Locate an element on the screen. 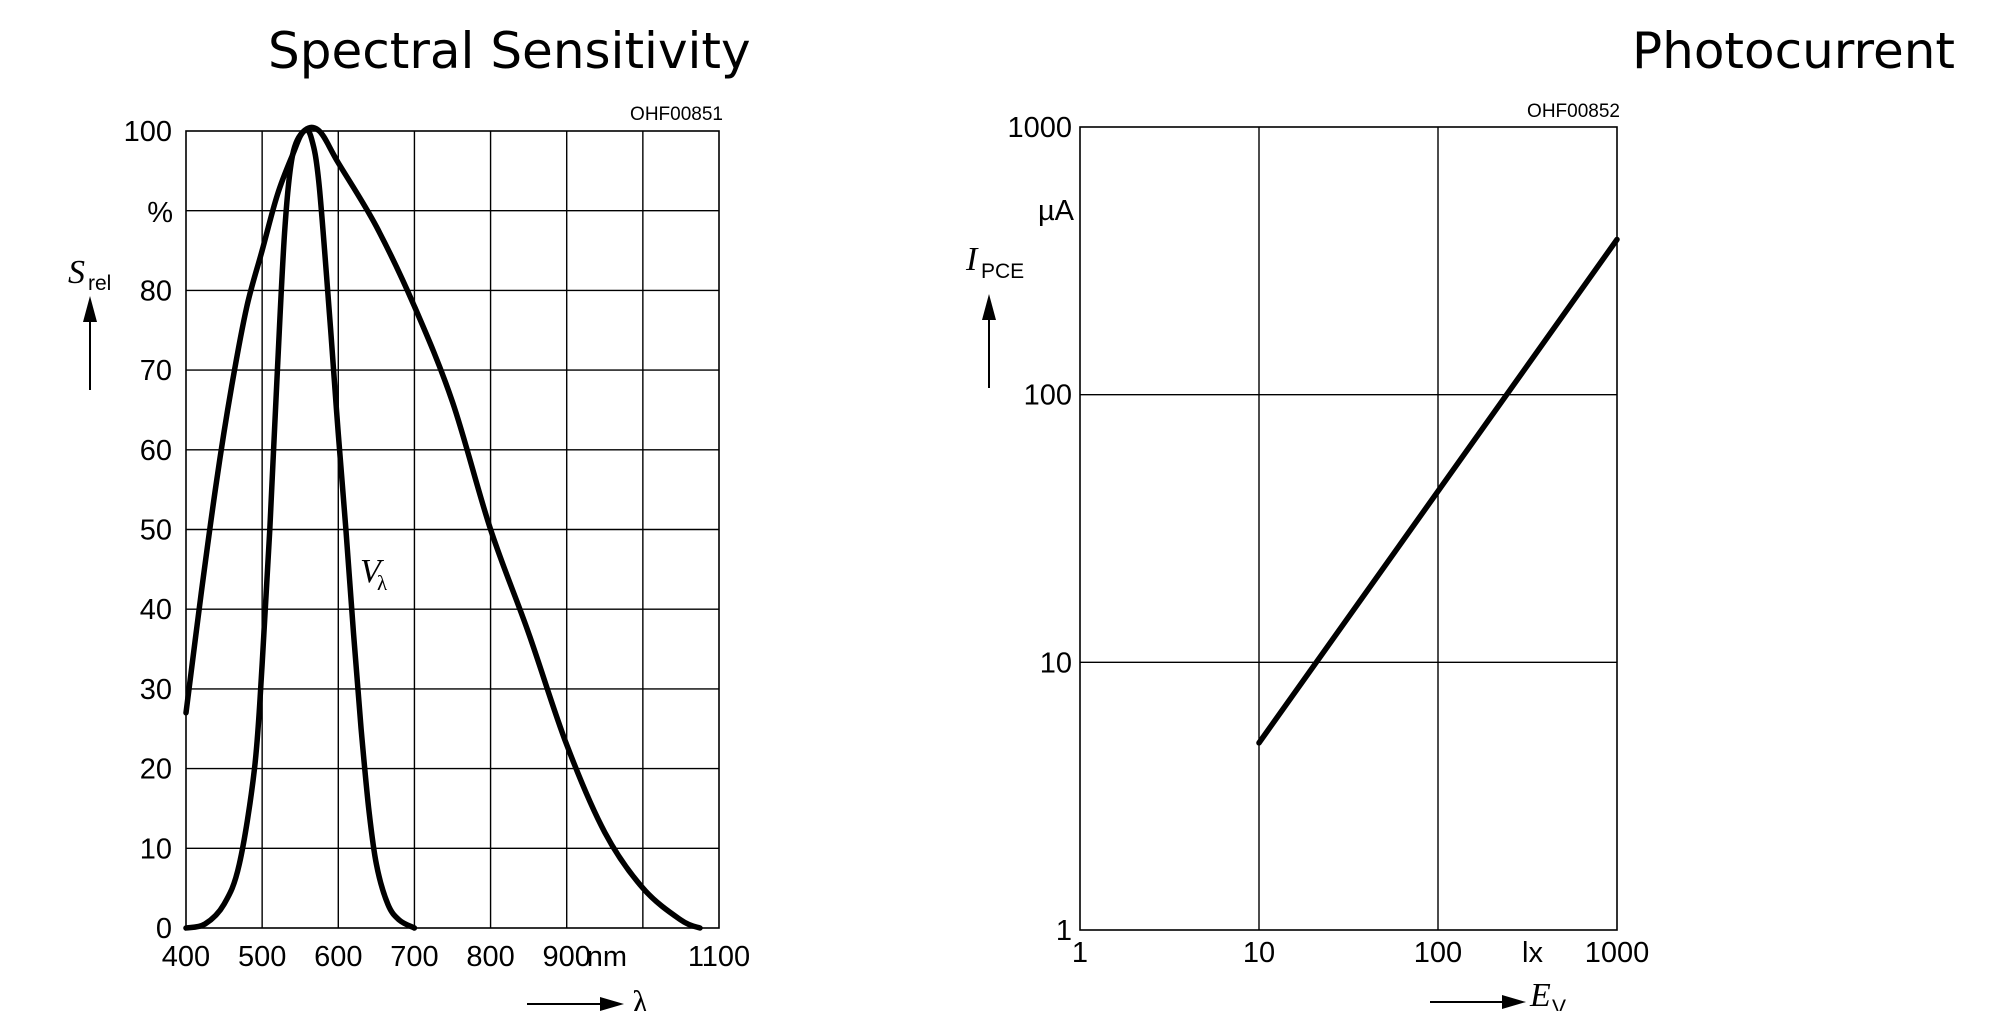 Image resolution: width=2014 pixels, height=1011 pixels. photocurrent-y-ticks: 1 10 100 1000 is located at coordinates (1039, 529).